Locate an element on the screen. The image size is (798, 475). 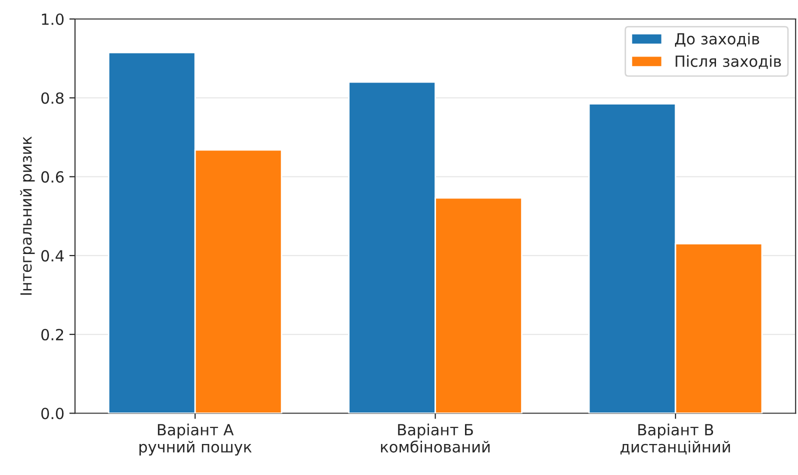
y-tick-label: 0.2 is located at coordinates (52, 334).